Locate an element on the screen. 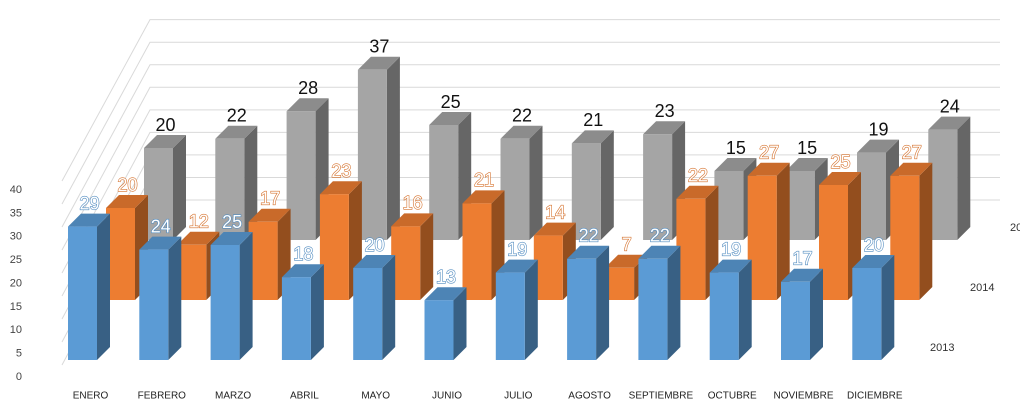 This screenshot has width=1020, height=402. series-label: 2014 is located at coordinates (982, 288).